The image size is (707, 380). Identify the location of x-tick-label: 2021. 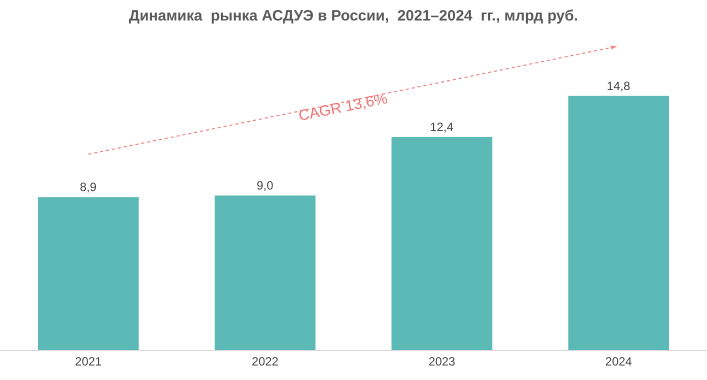
(88, 361).